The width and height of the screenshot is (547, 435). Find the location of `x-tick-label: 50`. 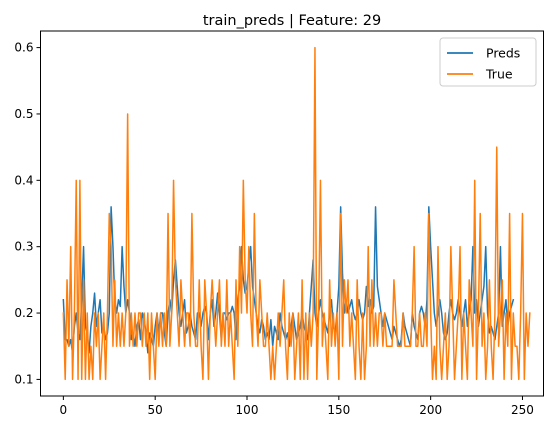

x-tick-label: 50 is located at coordinates (155, 410).